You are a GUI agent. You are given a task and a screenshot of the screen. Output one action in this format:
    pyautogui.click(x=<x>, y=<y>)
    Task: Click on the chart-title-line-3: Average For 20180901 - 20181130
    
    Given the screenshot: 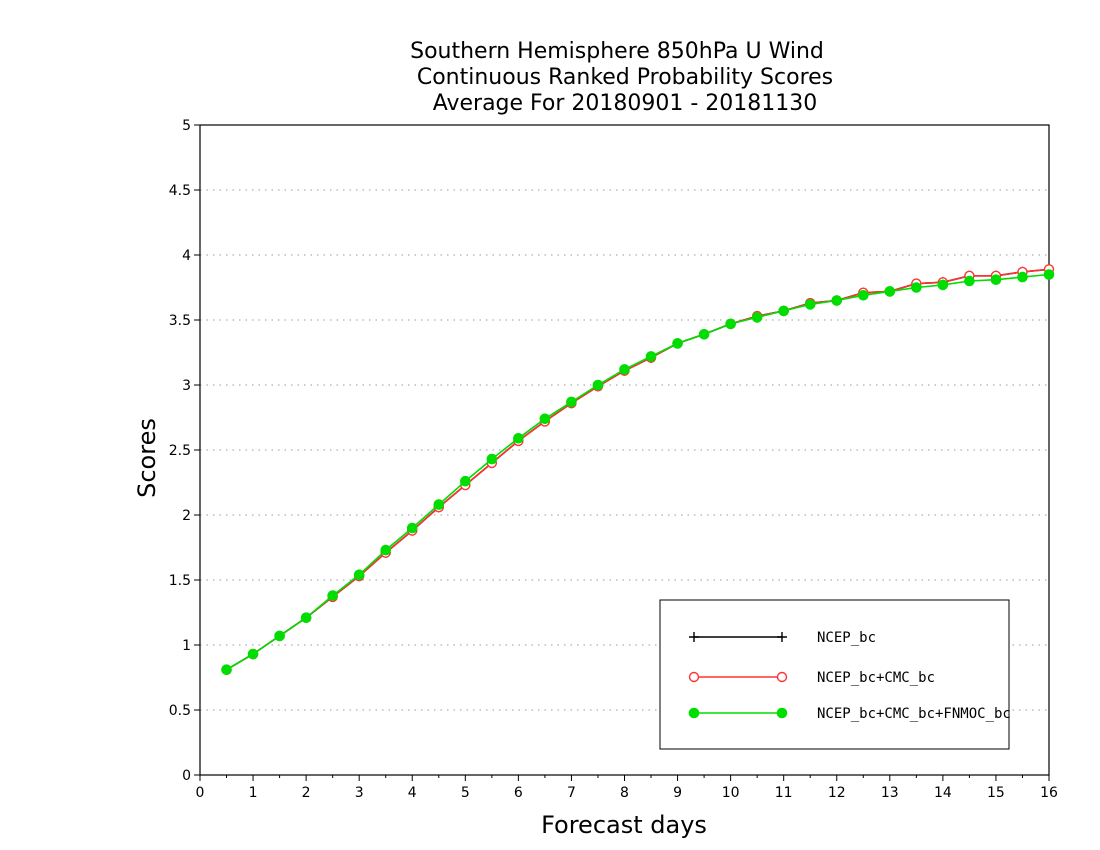 What is the action you would take?
    pyautogui.click(x=625, y=103)
    